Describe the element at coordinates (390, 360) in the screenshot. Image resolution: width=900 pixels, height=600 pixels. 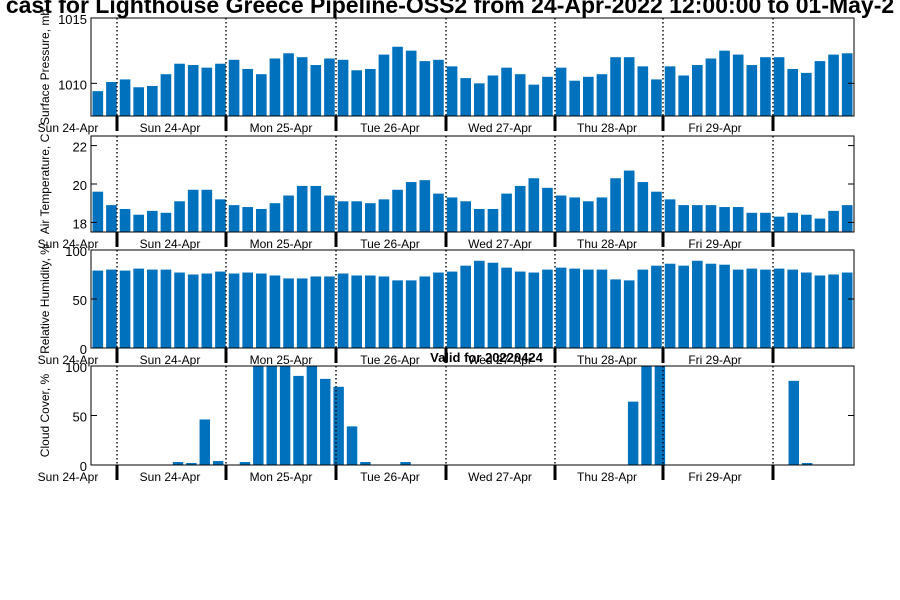
I see `day-label-p3-3: Tue 26-Apr` at that location.